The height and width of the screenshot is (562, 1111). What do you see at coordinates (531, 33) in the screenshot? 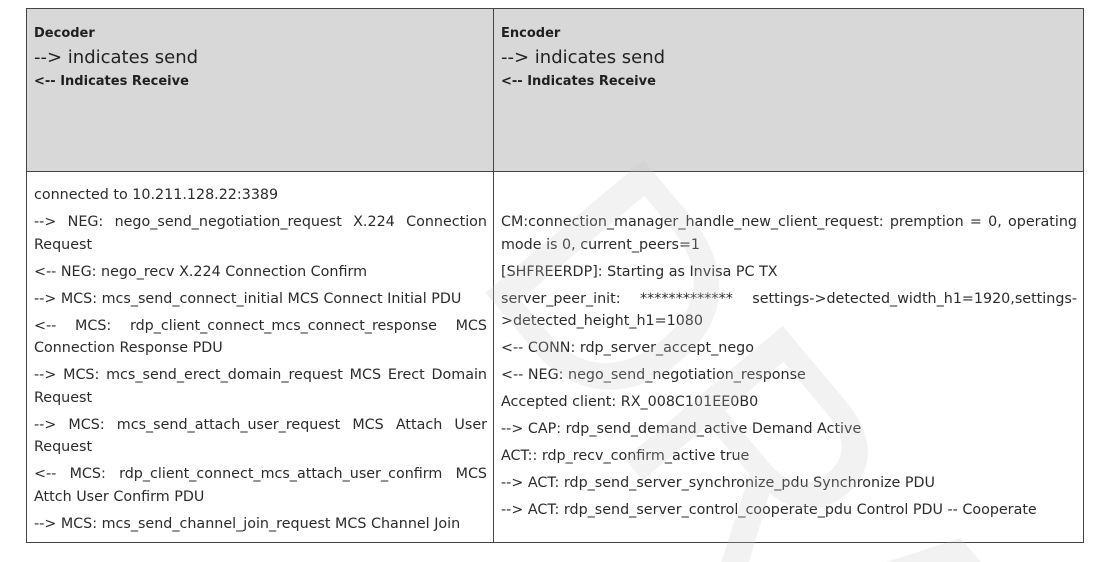
I see `encoder-title: Encoder` at bounding box center [531, 33].